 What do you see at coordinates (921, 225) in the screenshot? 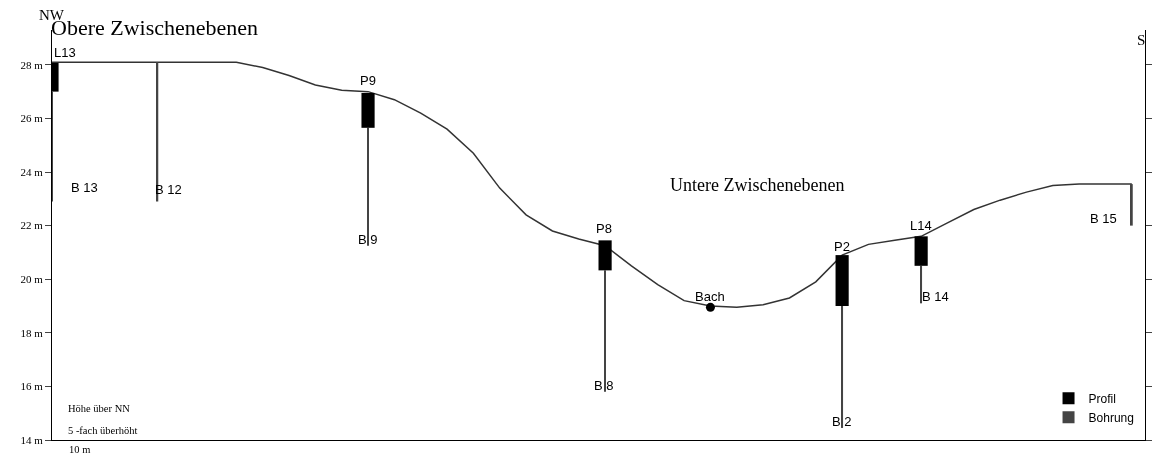
I see `annotation: L14` at bounding box center [921, 225].